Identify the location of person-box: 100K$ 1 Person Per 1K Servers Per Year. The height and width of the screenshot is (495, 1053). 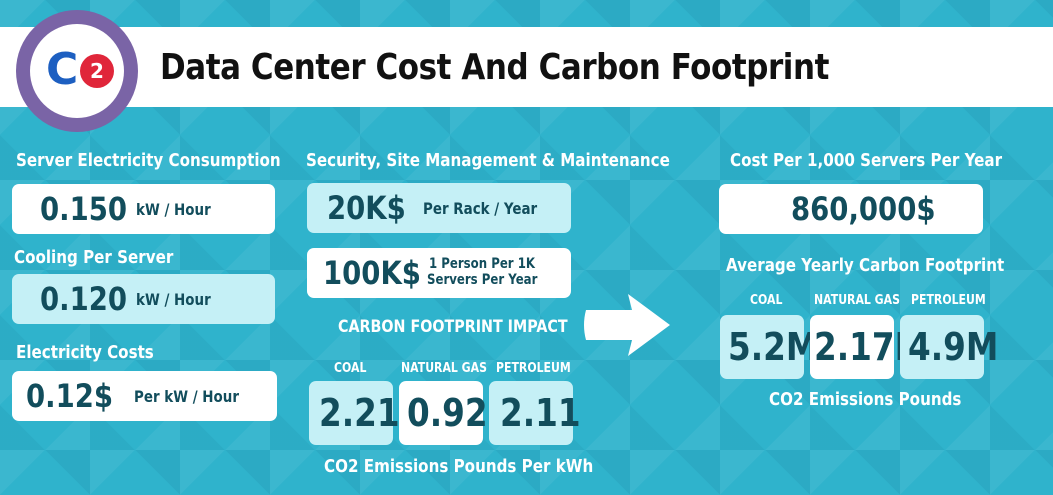
(439, 273).